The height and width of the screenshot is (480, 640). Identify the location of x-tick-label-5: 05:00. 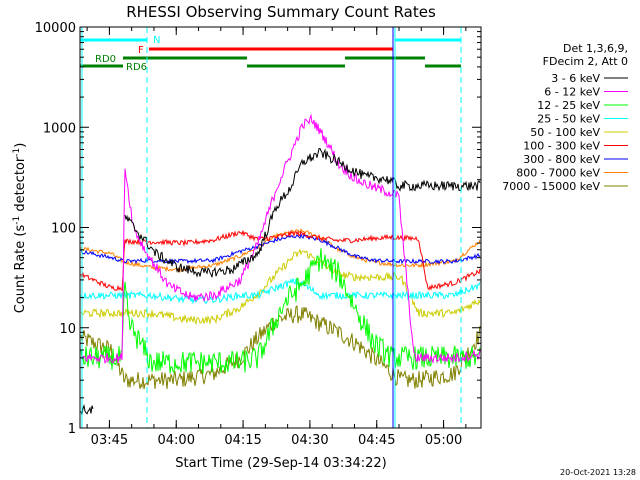
(443, 440).